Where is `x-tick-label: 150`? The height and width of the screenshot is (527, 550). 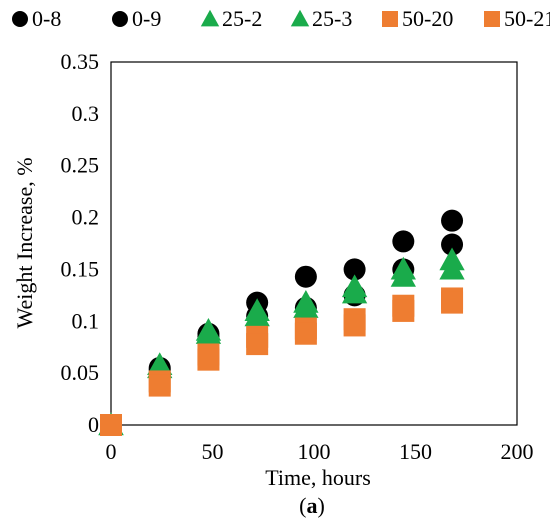
x-tick-label: 150 is located at coordinates (415, 451).